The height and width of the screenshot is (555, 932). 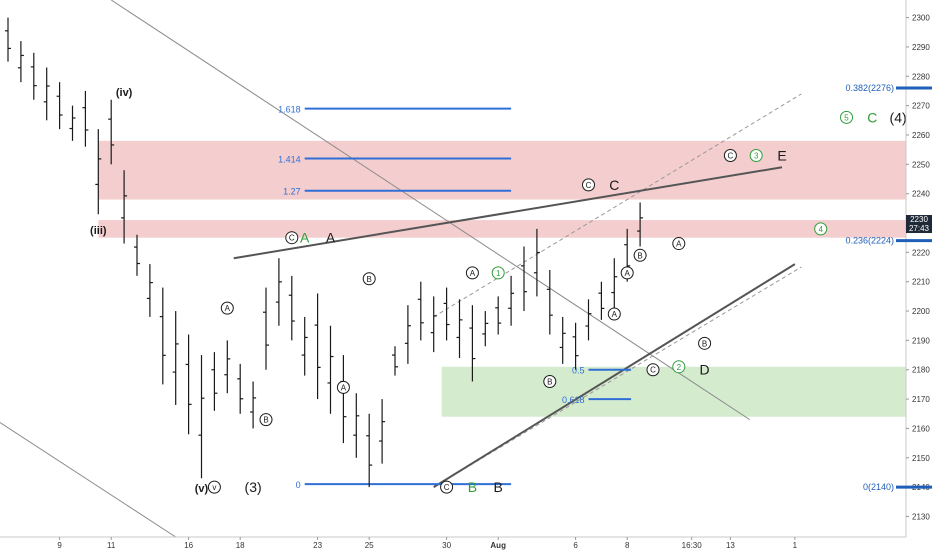 What do you see at coordinates (575, 545) in the screenshot?
I see `x-tick-label: 6` at bounding box center [575, 545].